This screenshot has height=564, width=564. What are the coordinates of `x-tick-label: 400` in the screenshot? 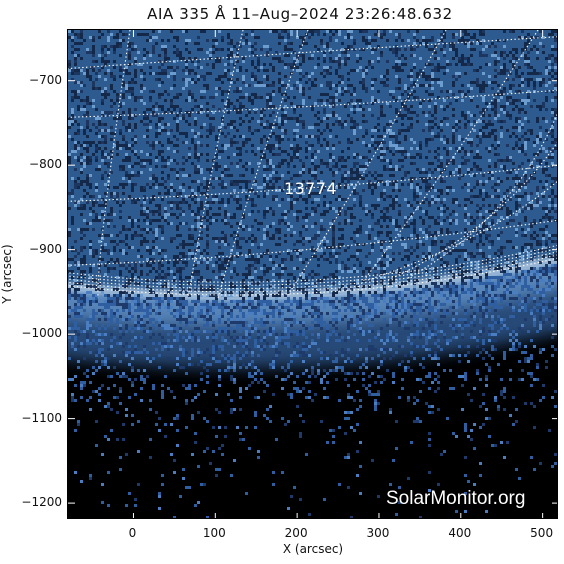 It's located at (460, 533).